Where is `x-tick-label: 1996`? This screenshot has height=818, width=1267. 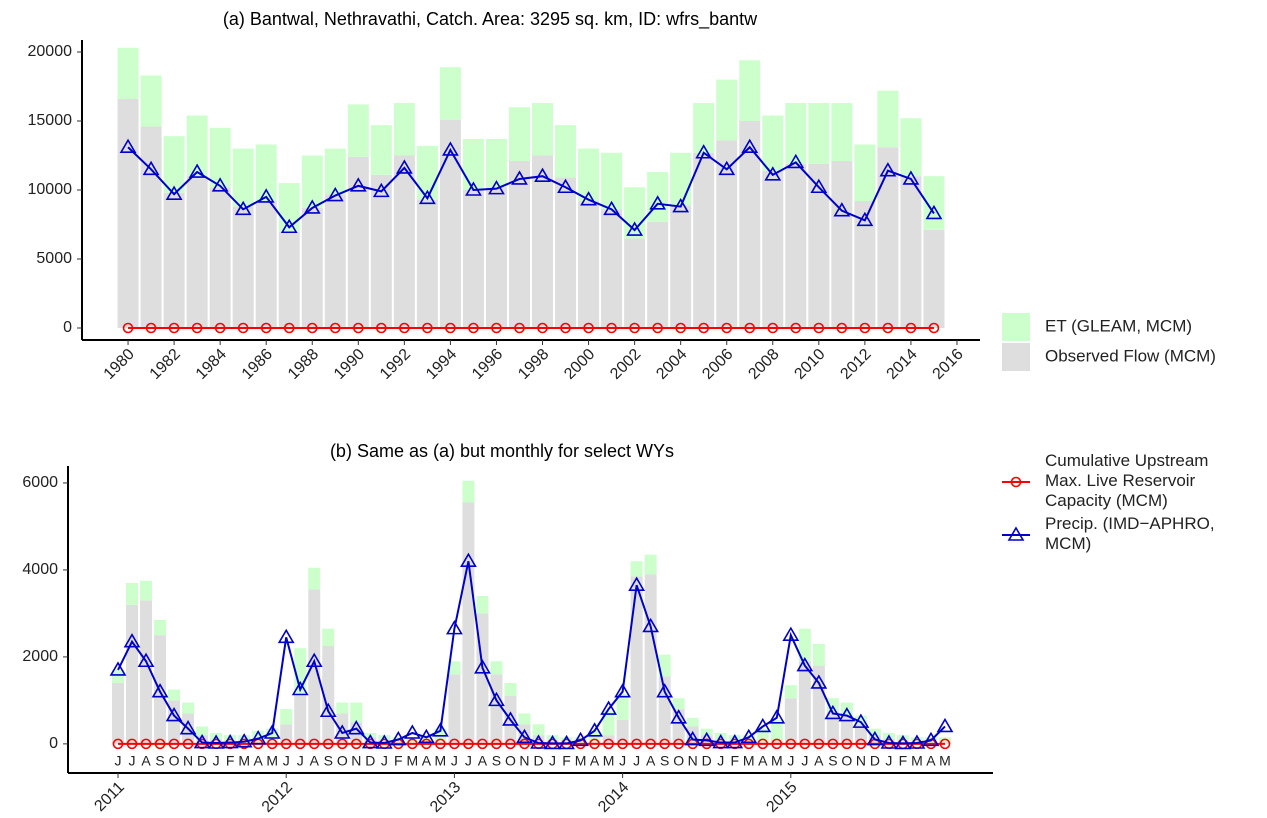
x-tick-label: 1996 is located at coordinates (487, 364).